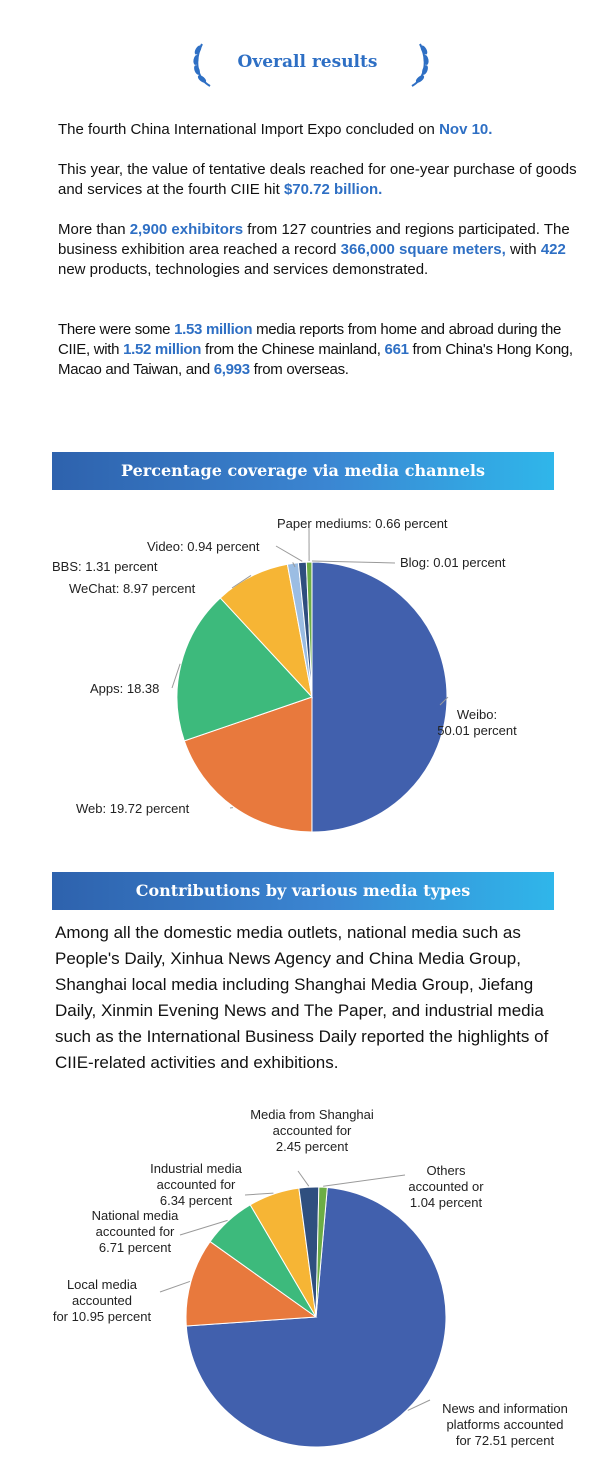 The width and height of the screenshot is (615, 1483). What do you see at coordinates (176, 676) in the screenshot?
I see `leader-line-apps` at bounding box center [176, 676].